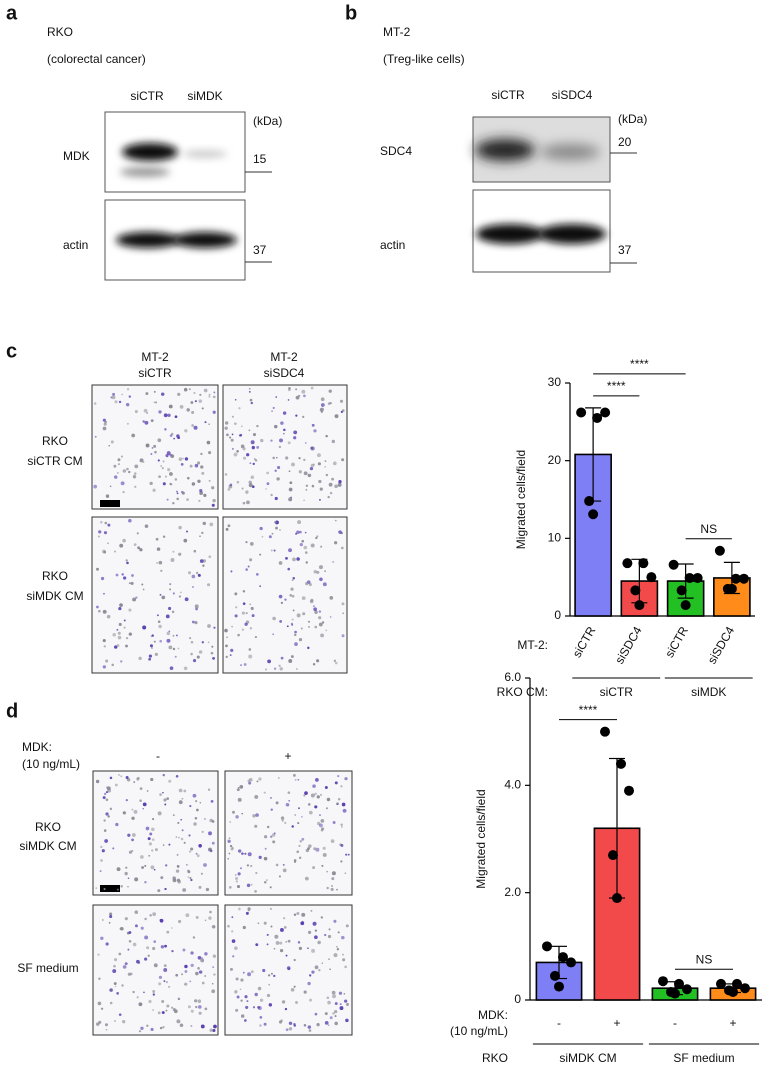 The height and width of the screenshot is (1068, 782). What do you see at coordinates (521, 499) in the screenshot?
I see `y-axis-label: Migrated cells/field` at bounding box center [521, 499].